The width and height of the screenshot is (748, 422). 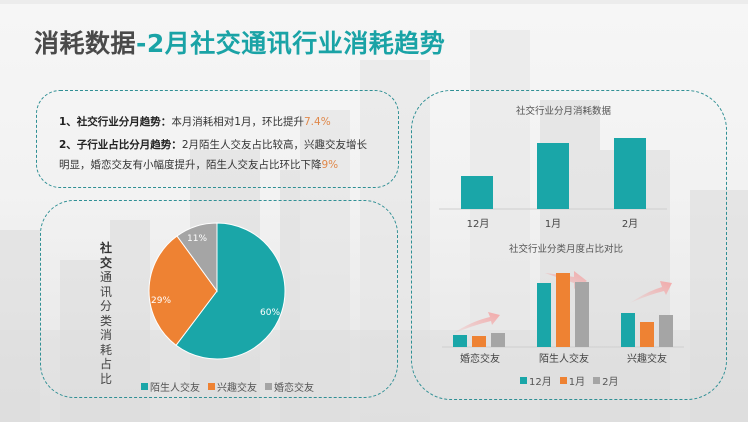 I want to click on monthly-bar-chart, so click(x=553, y=174).